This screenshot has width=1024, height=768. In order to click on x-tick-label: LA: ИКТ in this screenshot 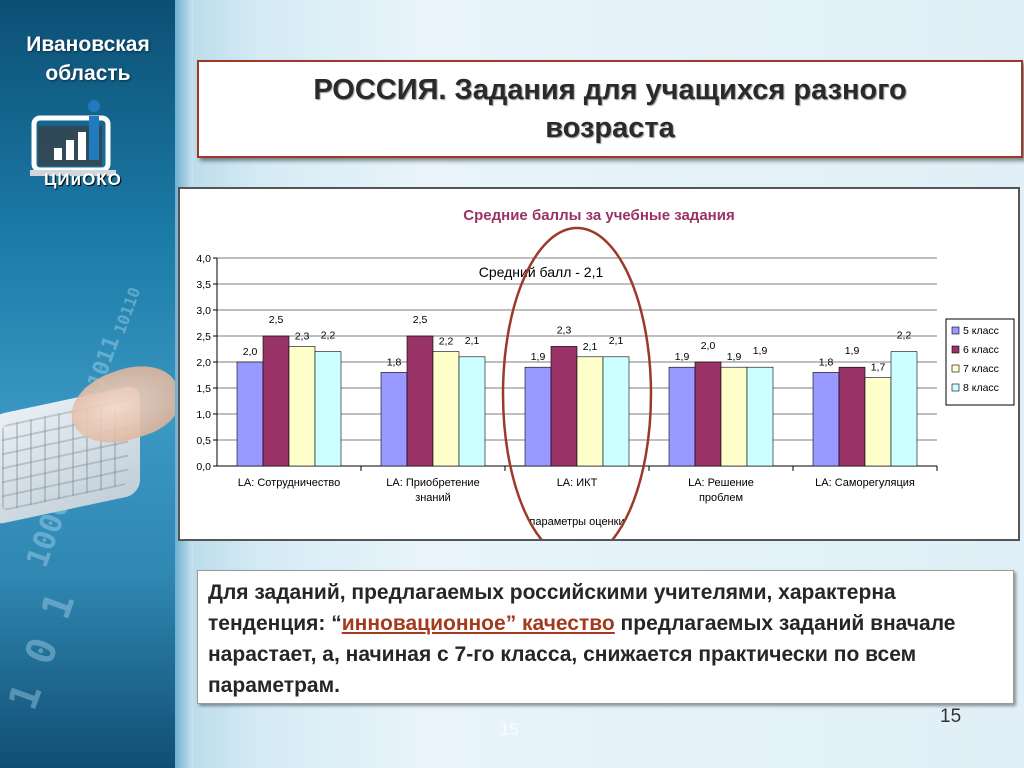, I will do `click(577, 483)`.